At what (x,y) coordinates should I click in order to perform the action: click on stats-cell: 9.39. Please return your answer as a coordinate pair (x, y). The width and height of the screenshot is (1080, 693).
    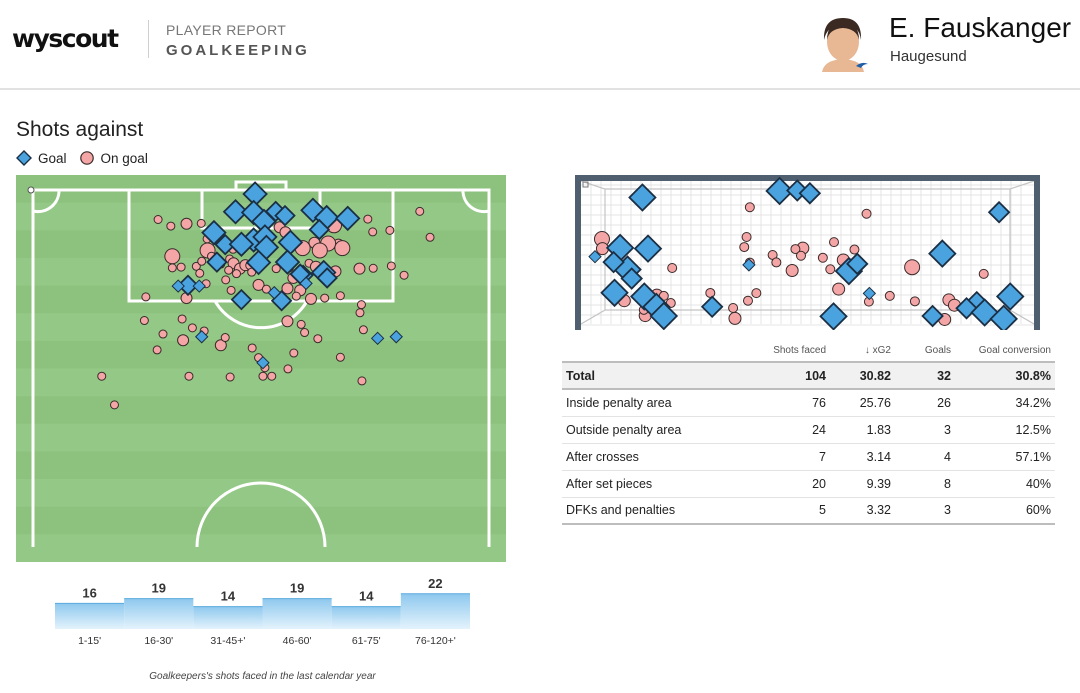
    Looking at the image, I should click on (862, 484).